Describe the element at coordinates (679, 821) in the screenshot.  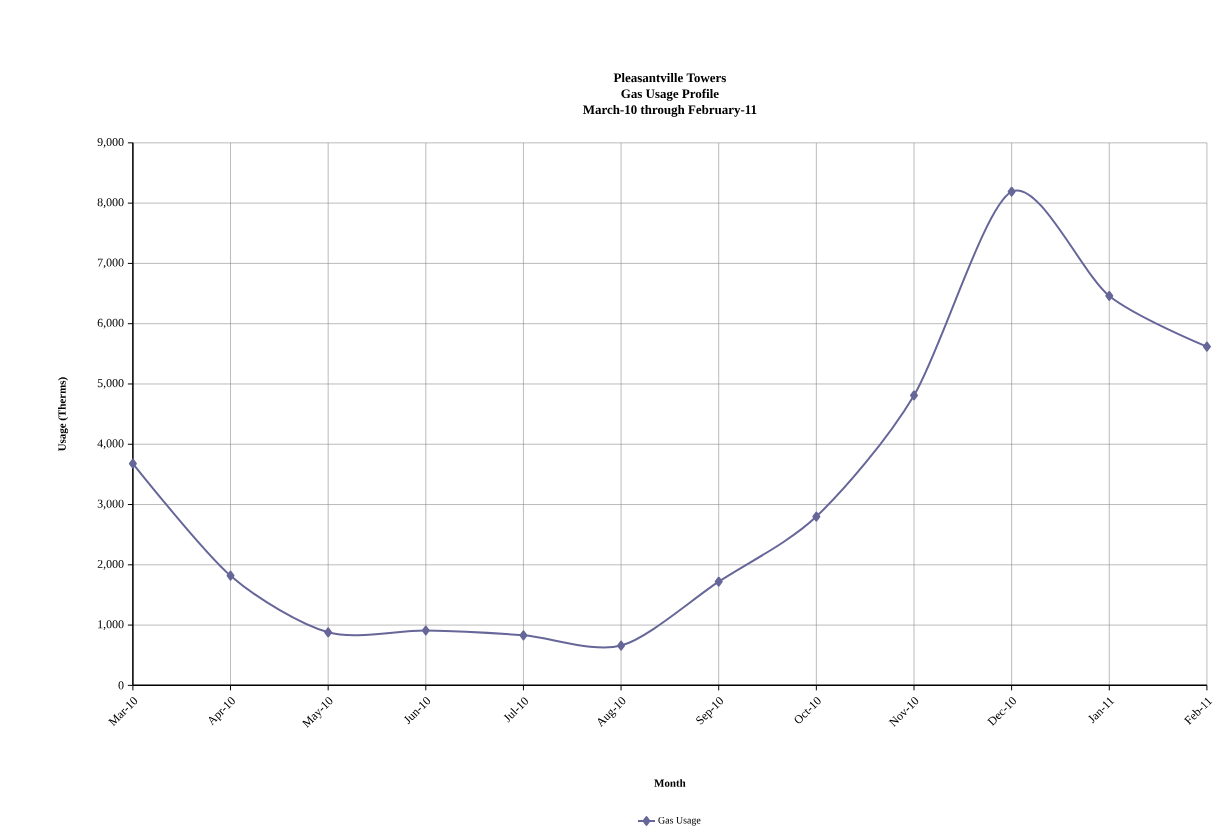
I see `legend-label: Gas Usage` at that location.